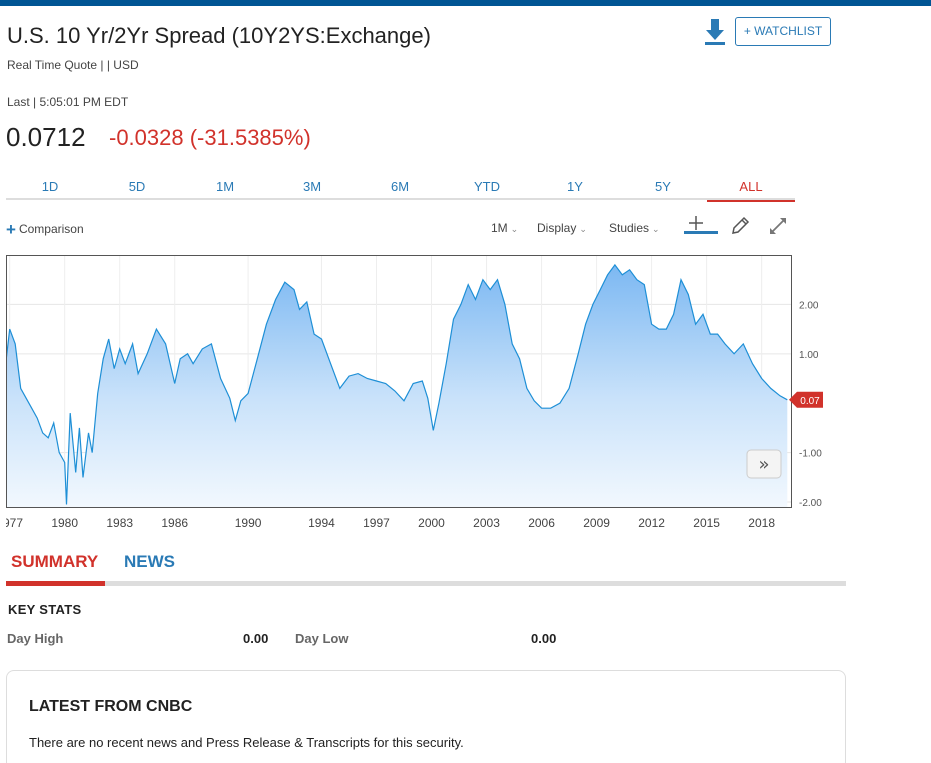 The image size is (931, 763). I want to click on day-high-value: 0.00, so click(256, 638).